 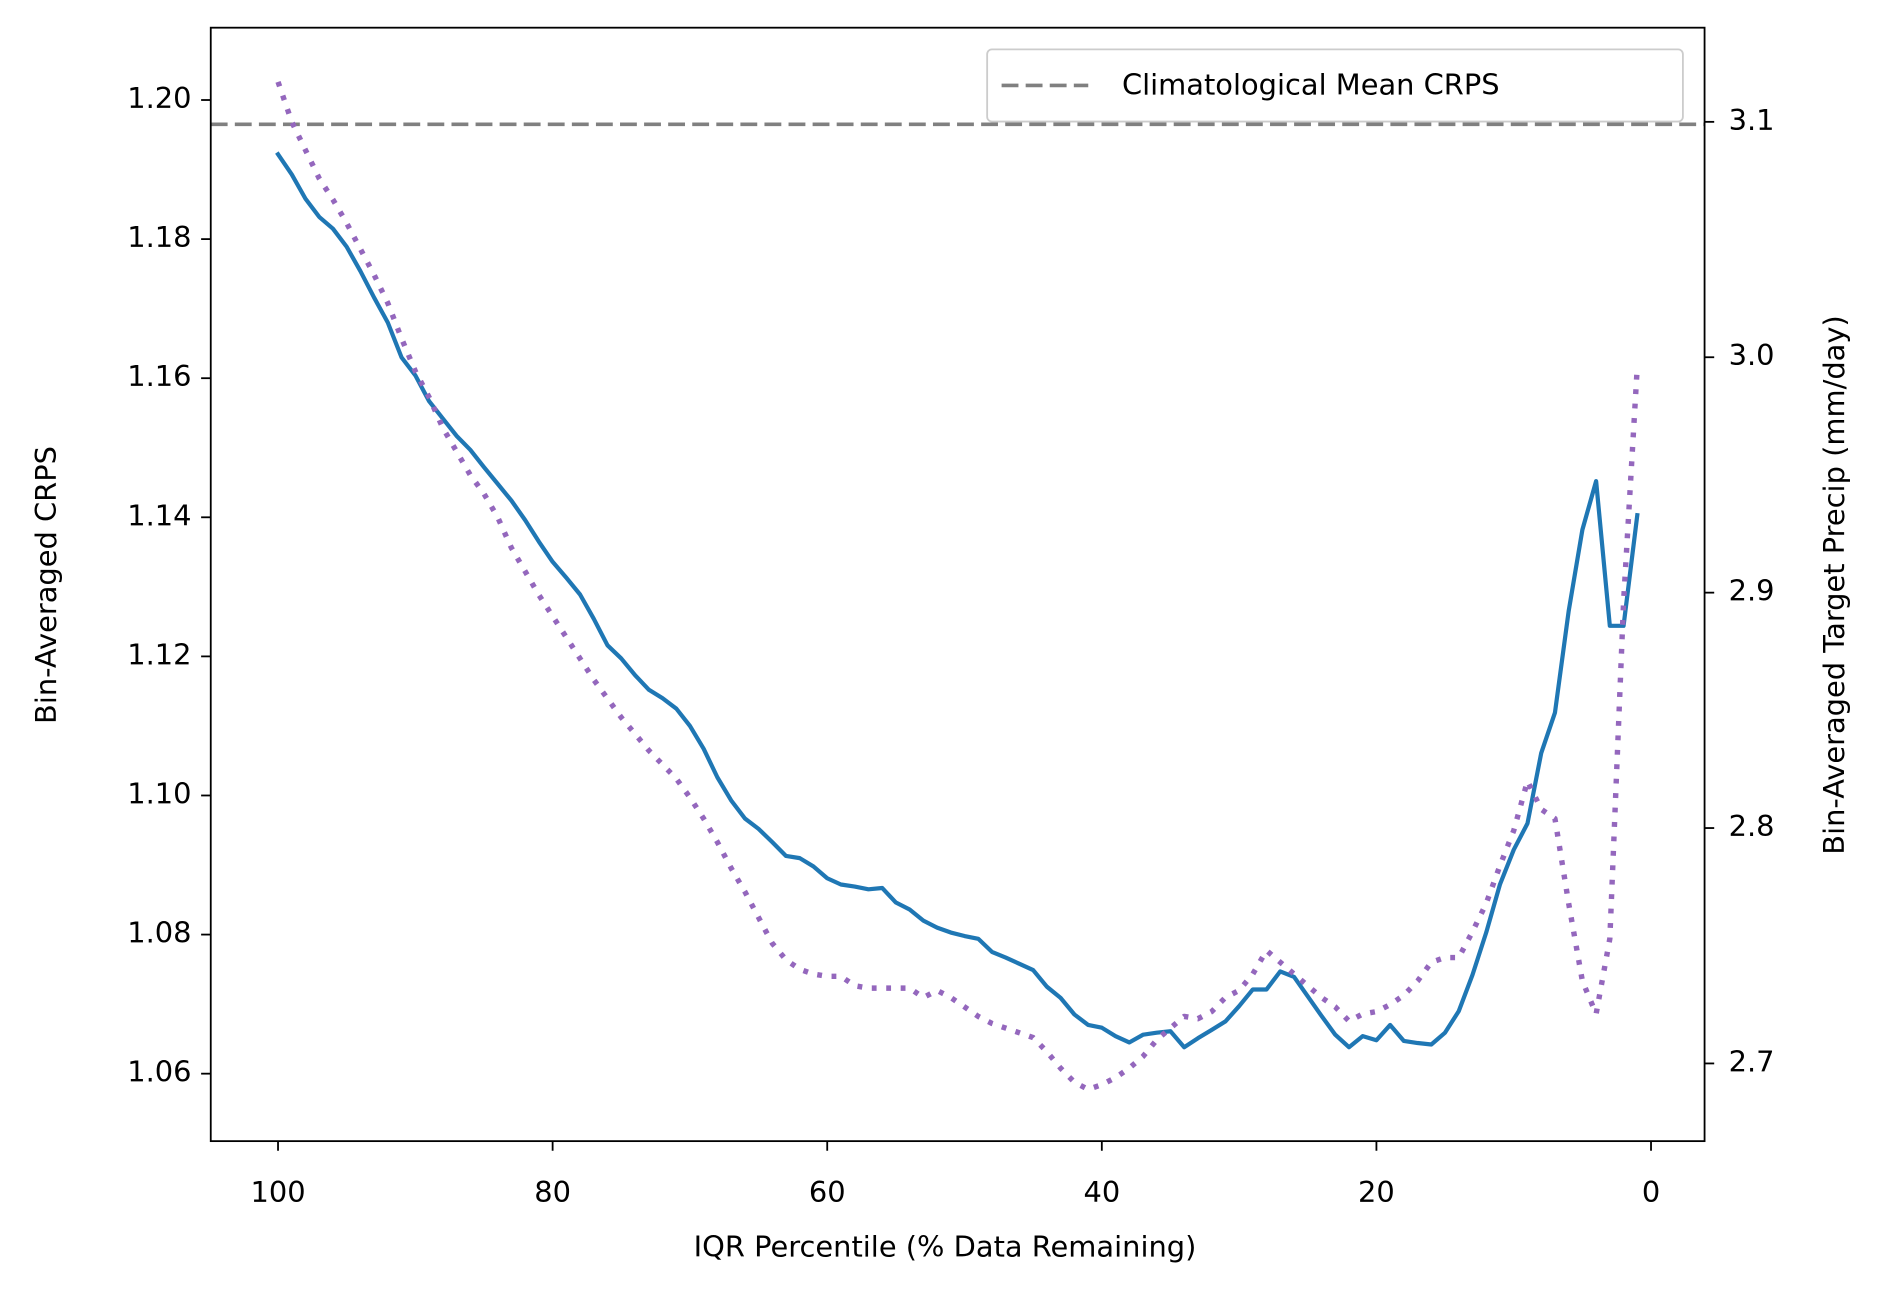 What do you see at coordinates (1651, 1192) in the screenshot?
I see `x-tick-label: 0` at bounding box center [1651, 1192].